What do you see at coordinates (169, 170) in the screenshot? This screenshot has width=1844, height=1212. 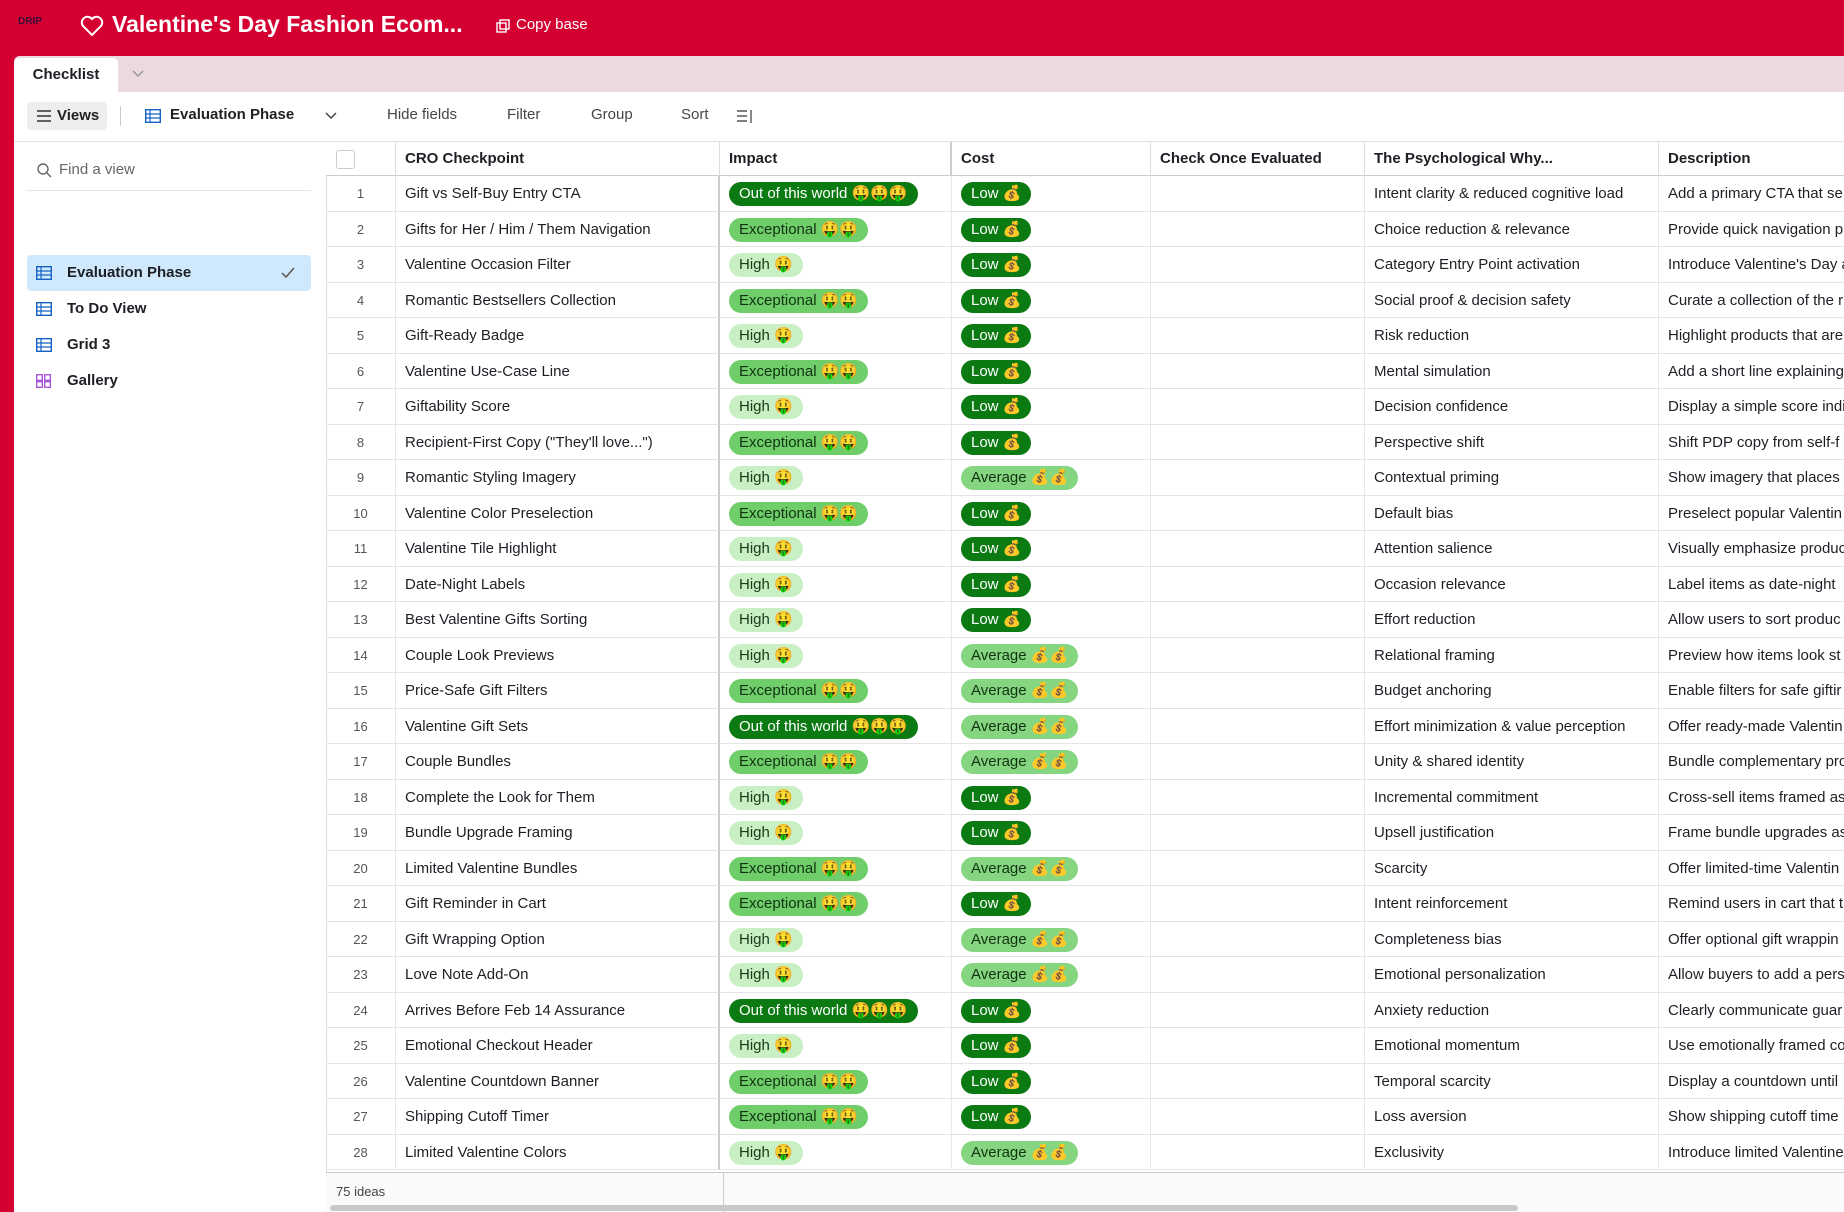 I see `find-view: Find a view` at bounding box center [169, 170].